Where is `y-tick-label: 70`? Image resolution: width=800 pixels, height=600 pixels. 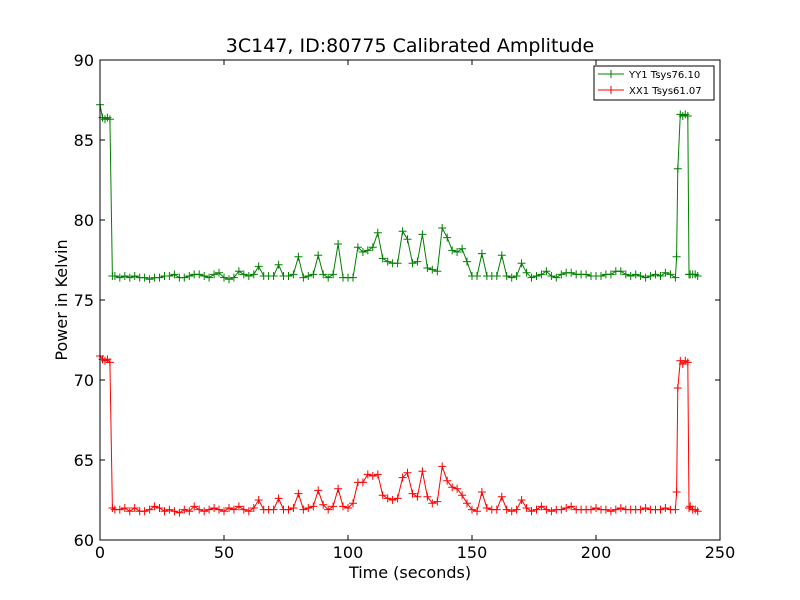
y-tick-label: 70 is located at coordinates (84, 380).